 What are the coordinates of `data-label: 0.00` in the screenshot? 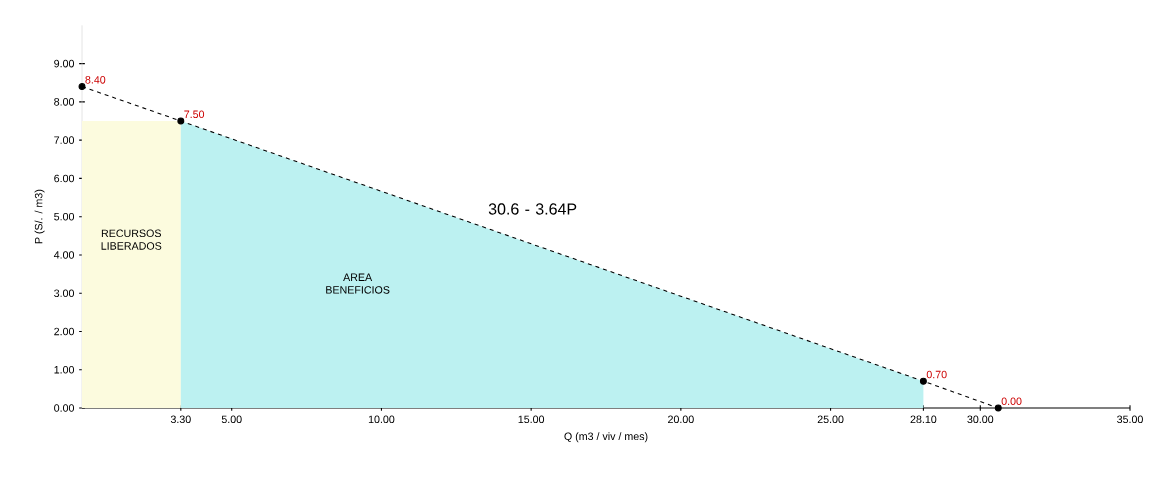 It's located at (1011, 401).